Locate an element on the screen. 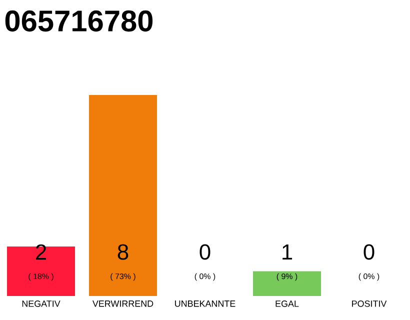 Image resolution: width=410 pixels, height=320 pixels. x-tick-label: UNBEKANNTE is located at coordinates (205, 303).